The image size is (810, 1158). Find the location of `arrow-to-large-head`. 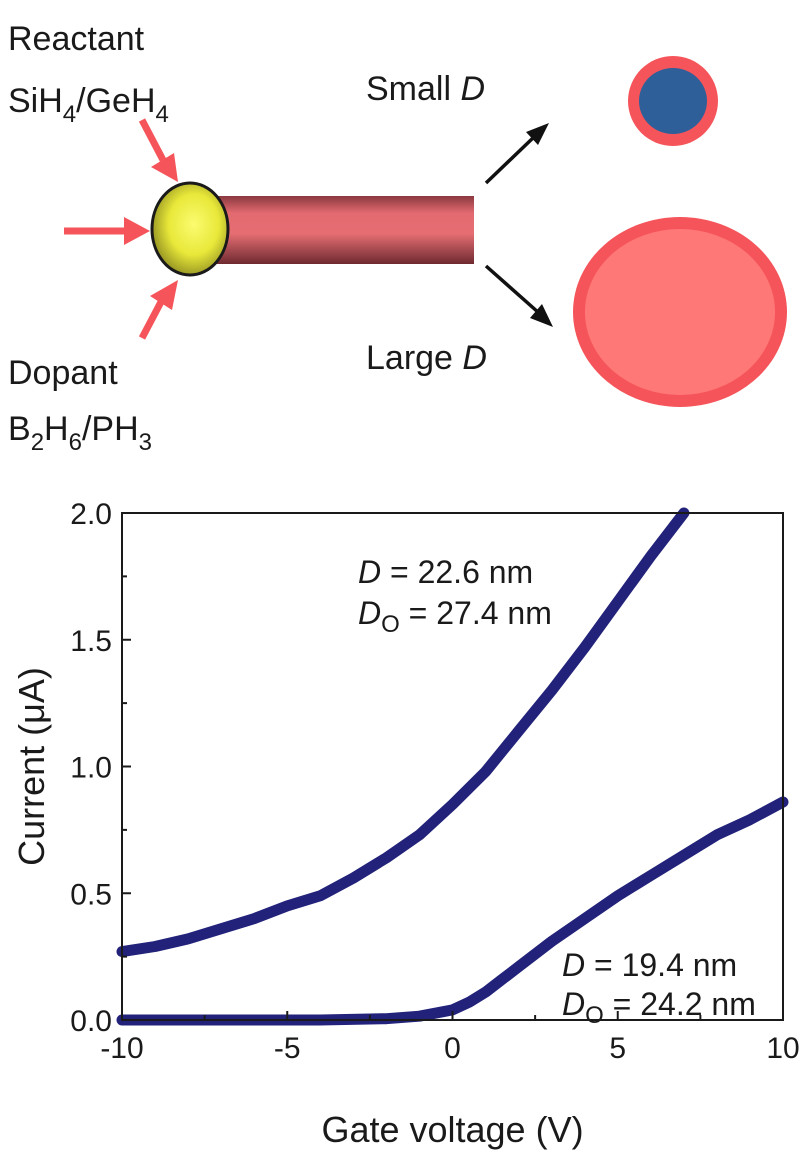

arrow-to-large-head is located at coordinates (541, 315).